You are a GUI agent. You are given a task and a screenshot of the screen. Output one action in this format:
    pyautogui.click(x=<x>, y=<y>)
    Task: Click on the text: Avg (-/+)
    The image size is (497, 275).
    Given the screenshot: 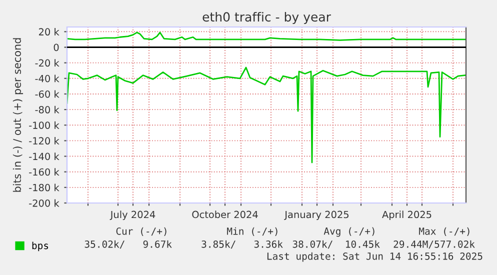 What is the action you would take?
    pyautogui.click(x=349, y=232)
    